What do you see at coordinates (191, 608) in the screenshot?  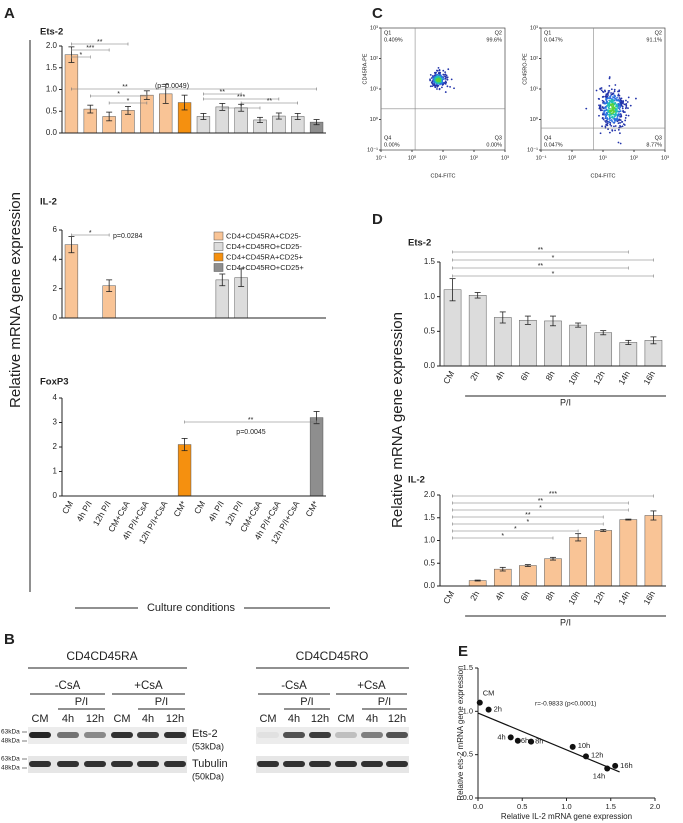 I see `x-axis-label: Culture conditions` at bounding box center [191, 608].